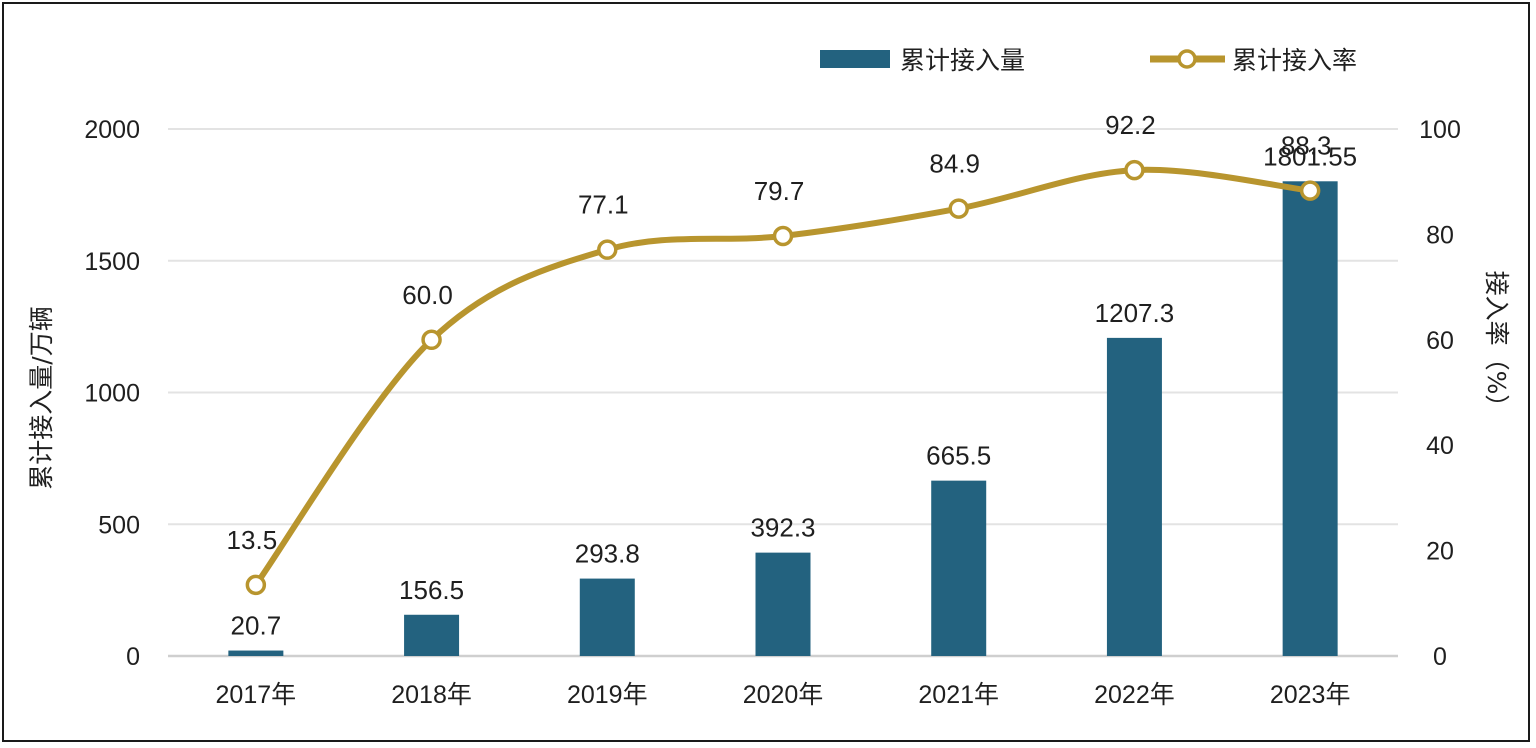  Describe the element at coordinates (112, 130) in the screenshot. I see `left-tick-label: 2000` at that location.